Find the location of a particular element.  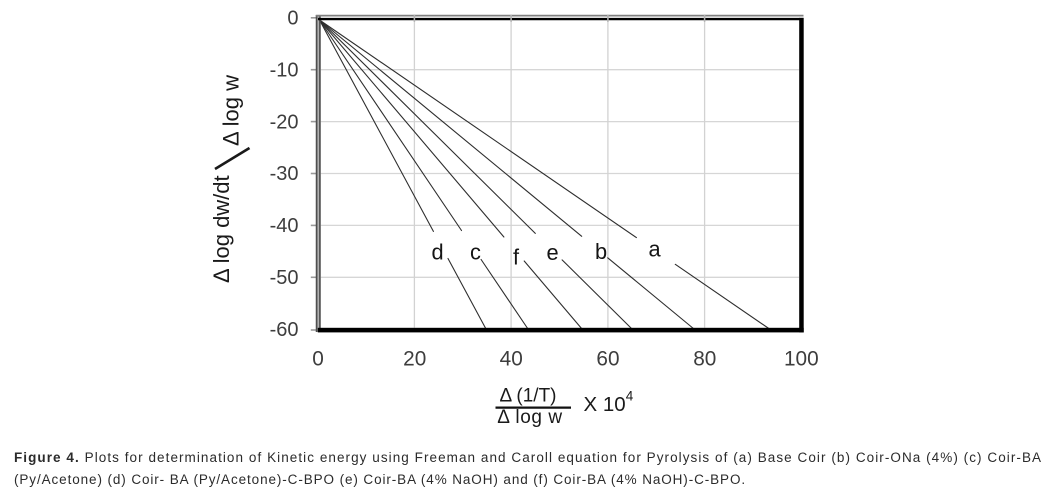

svg-text: c is located at coordinates (475, 252).